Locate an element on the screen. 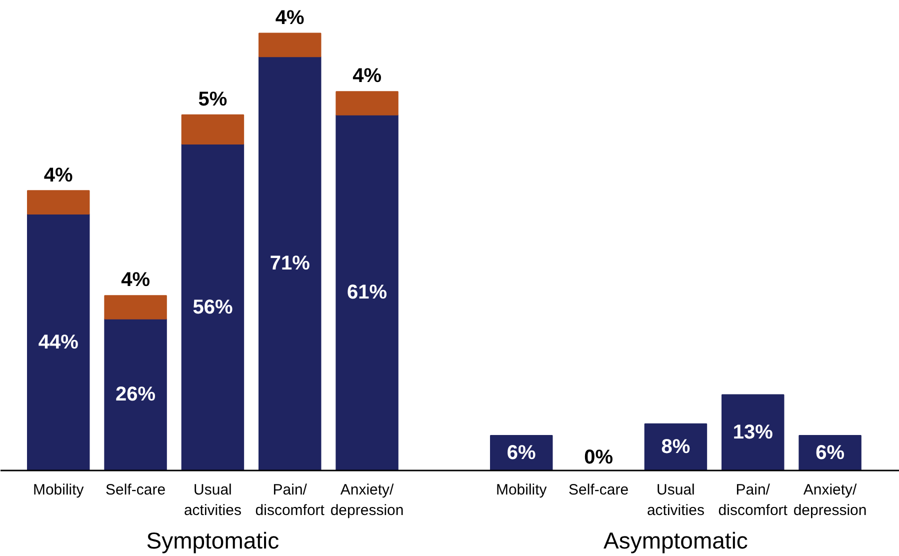  data-label: 71% is located at coordinates (290, 263).